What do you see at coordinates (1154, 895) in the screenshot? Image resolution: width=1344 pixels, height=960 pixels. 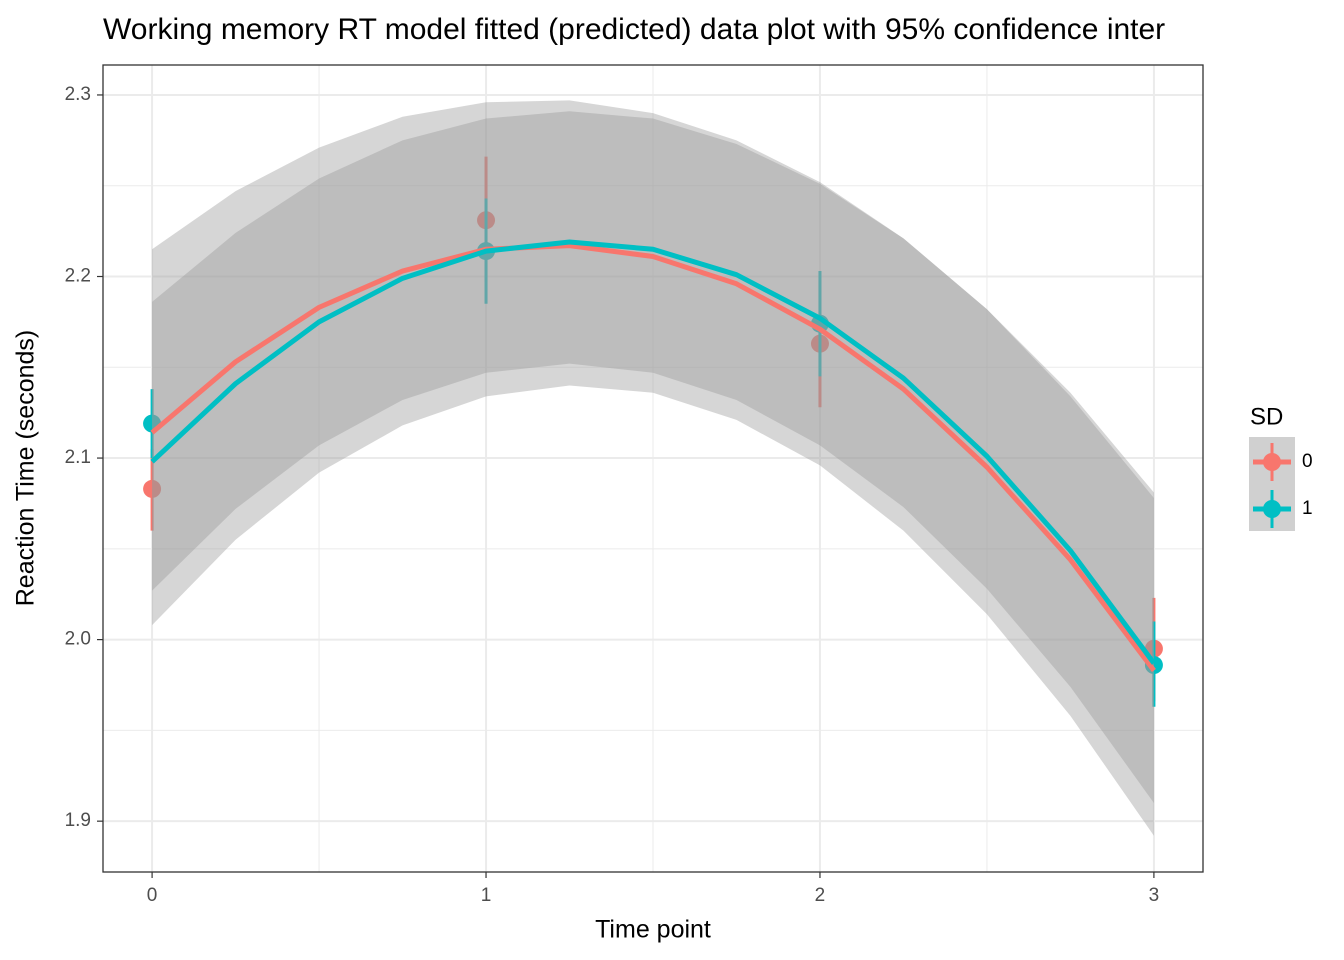 I see `x-tick-label: 3` at bounding box center [1154, 895].